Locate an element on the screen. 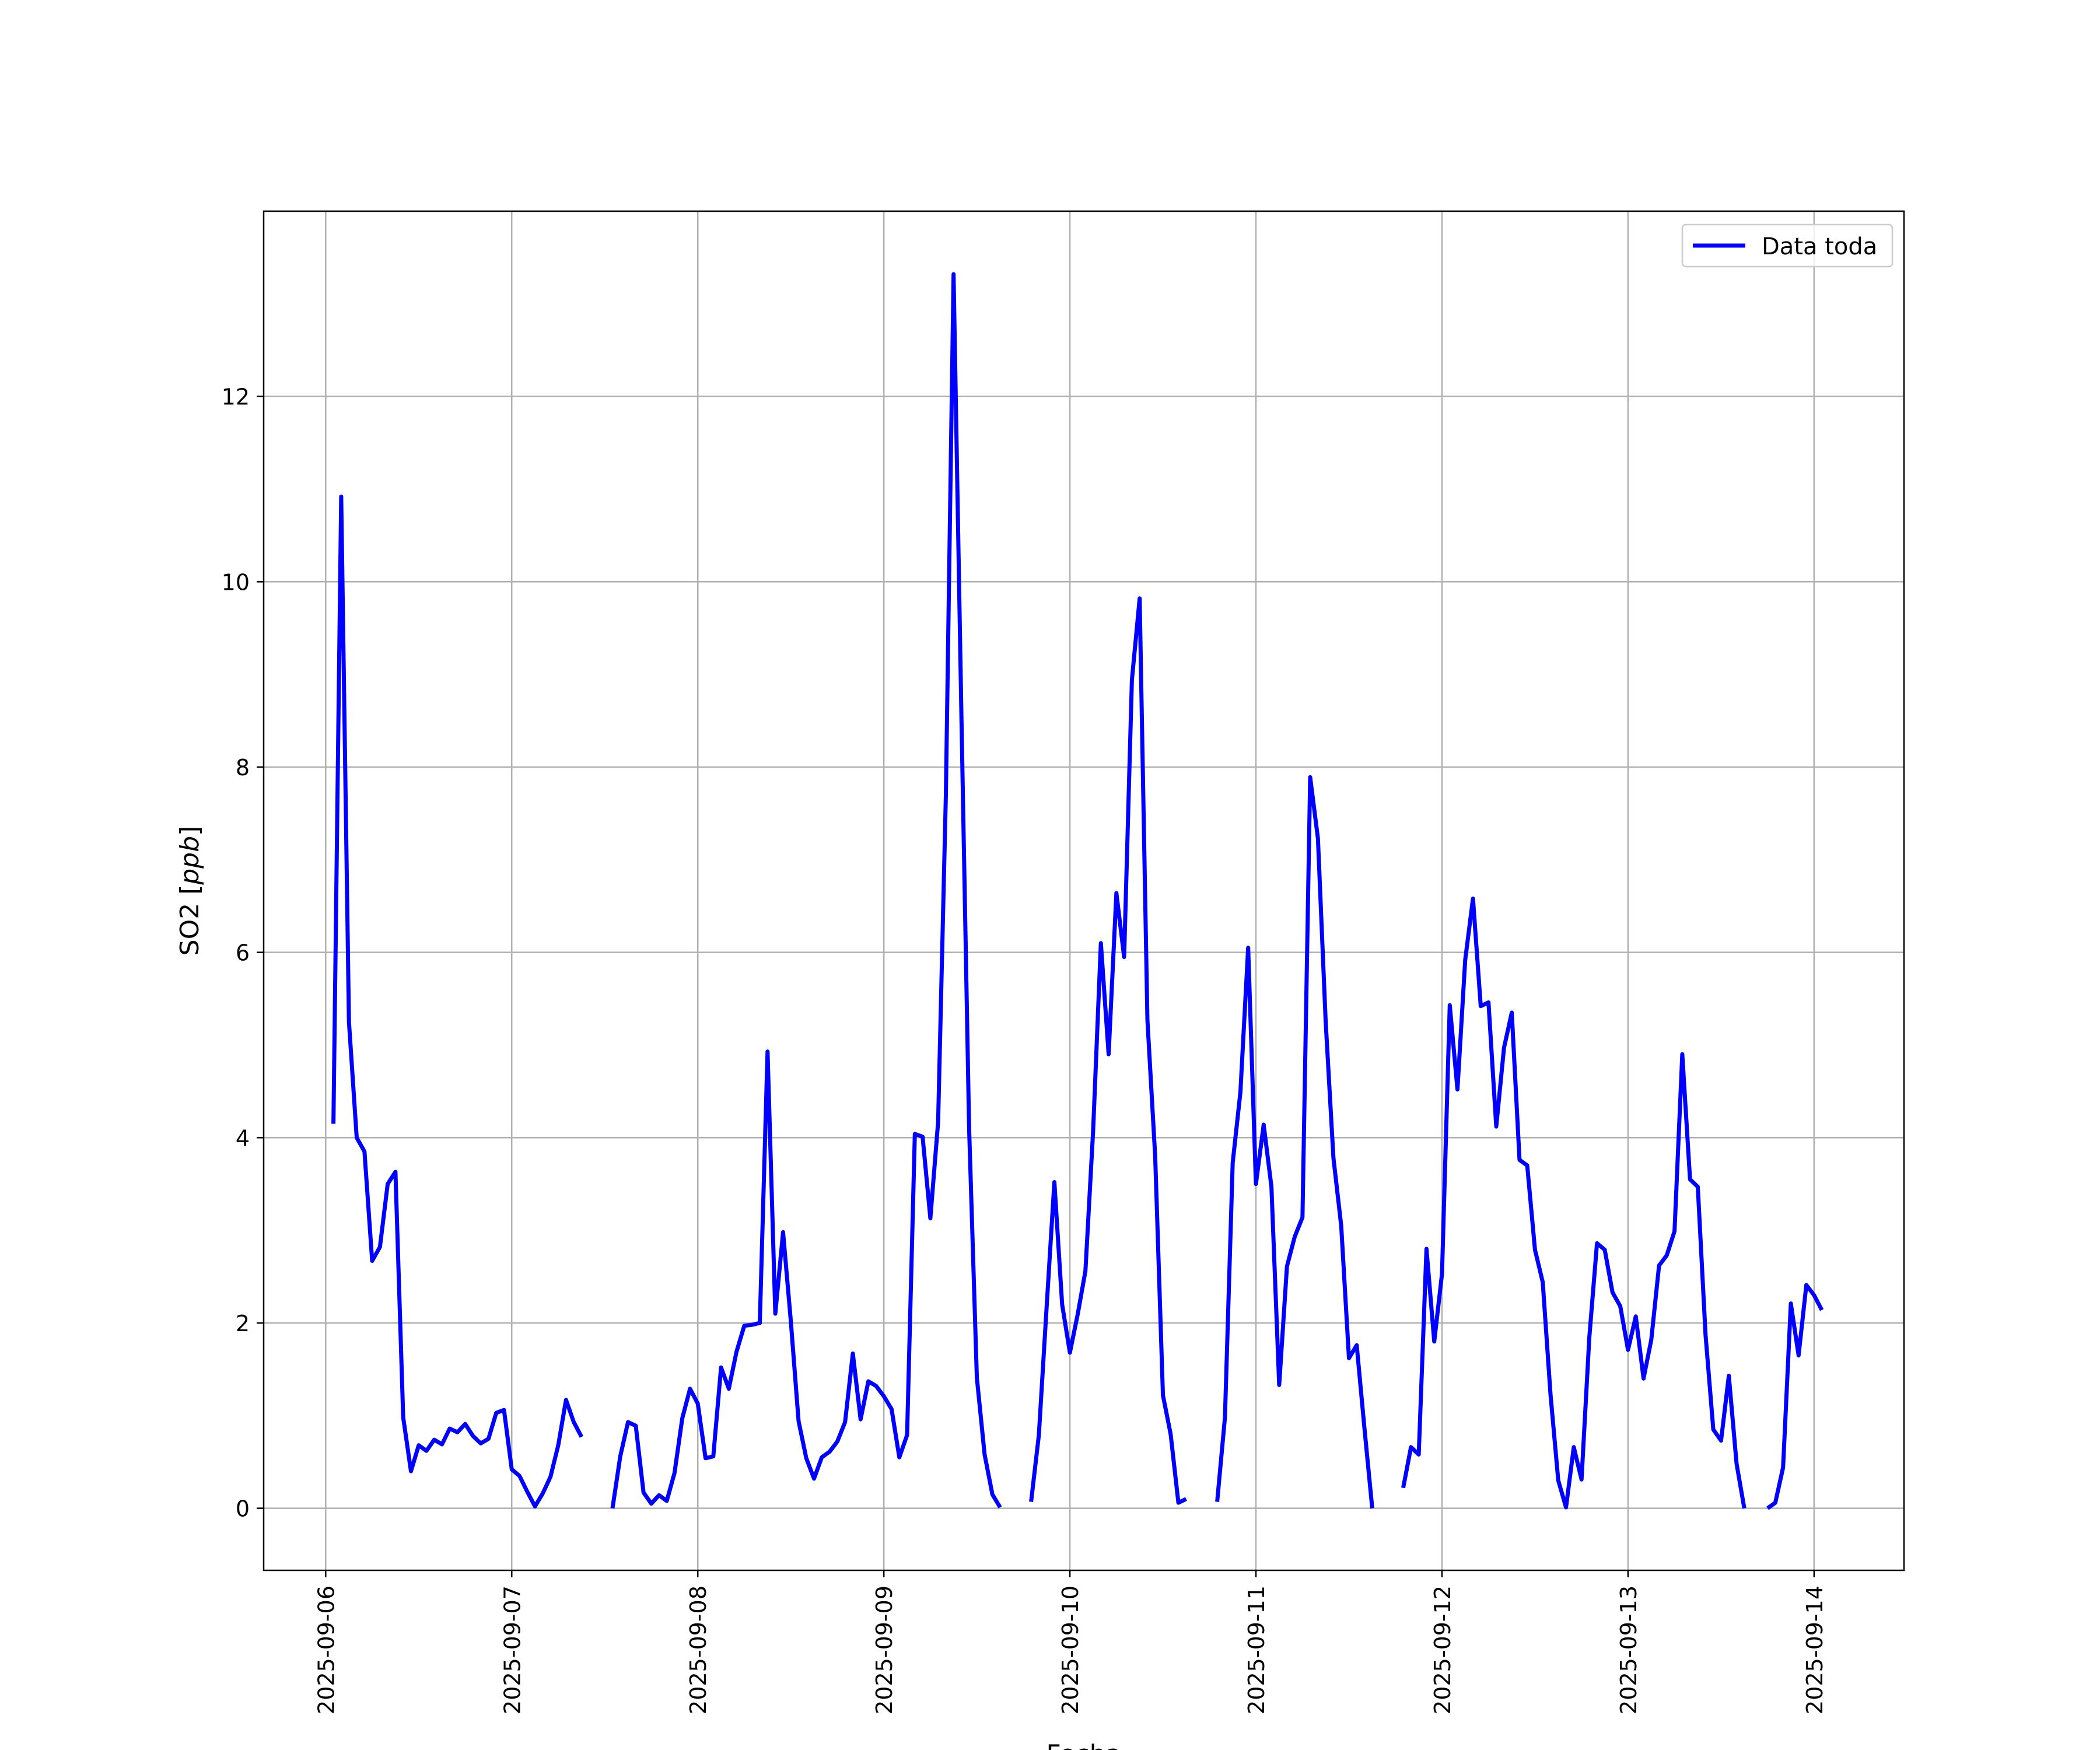  y-axis-label-unit: ppb is located at coordinates (190, 861).